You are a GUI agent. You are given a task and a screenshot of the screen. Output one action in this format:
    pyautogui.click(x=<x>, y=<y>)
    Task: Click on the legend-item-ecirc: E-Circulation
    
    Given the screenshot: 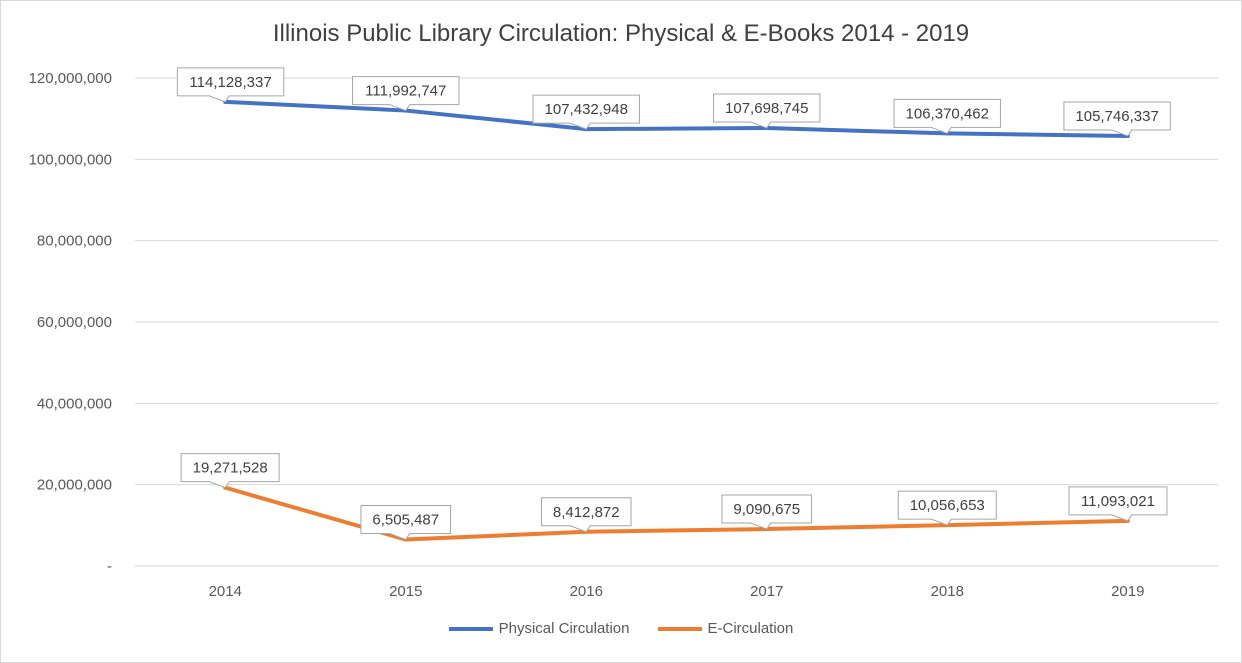 What is the action you would take?
    pyautogui.click(x=725, y=628)
    